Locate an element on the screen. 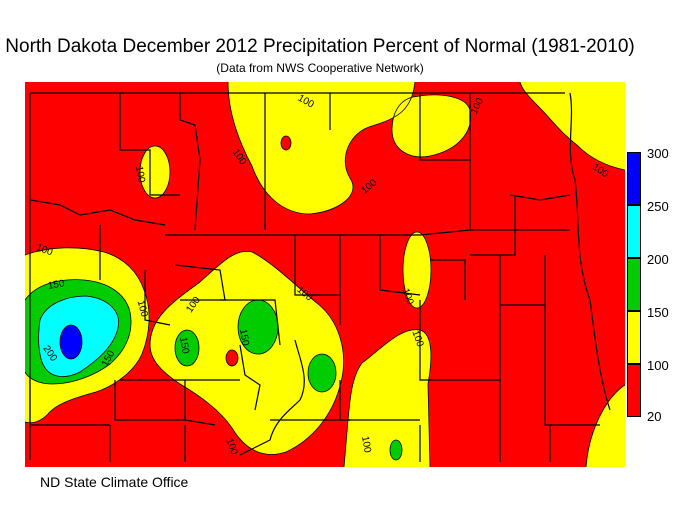 Image resolution: width=700 pixels, height=532 pixels. legend-tick-label: 250 is located at coordinates (658, 206).